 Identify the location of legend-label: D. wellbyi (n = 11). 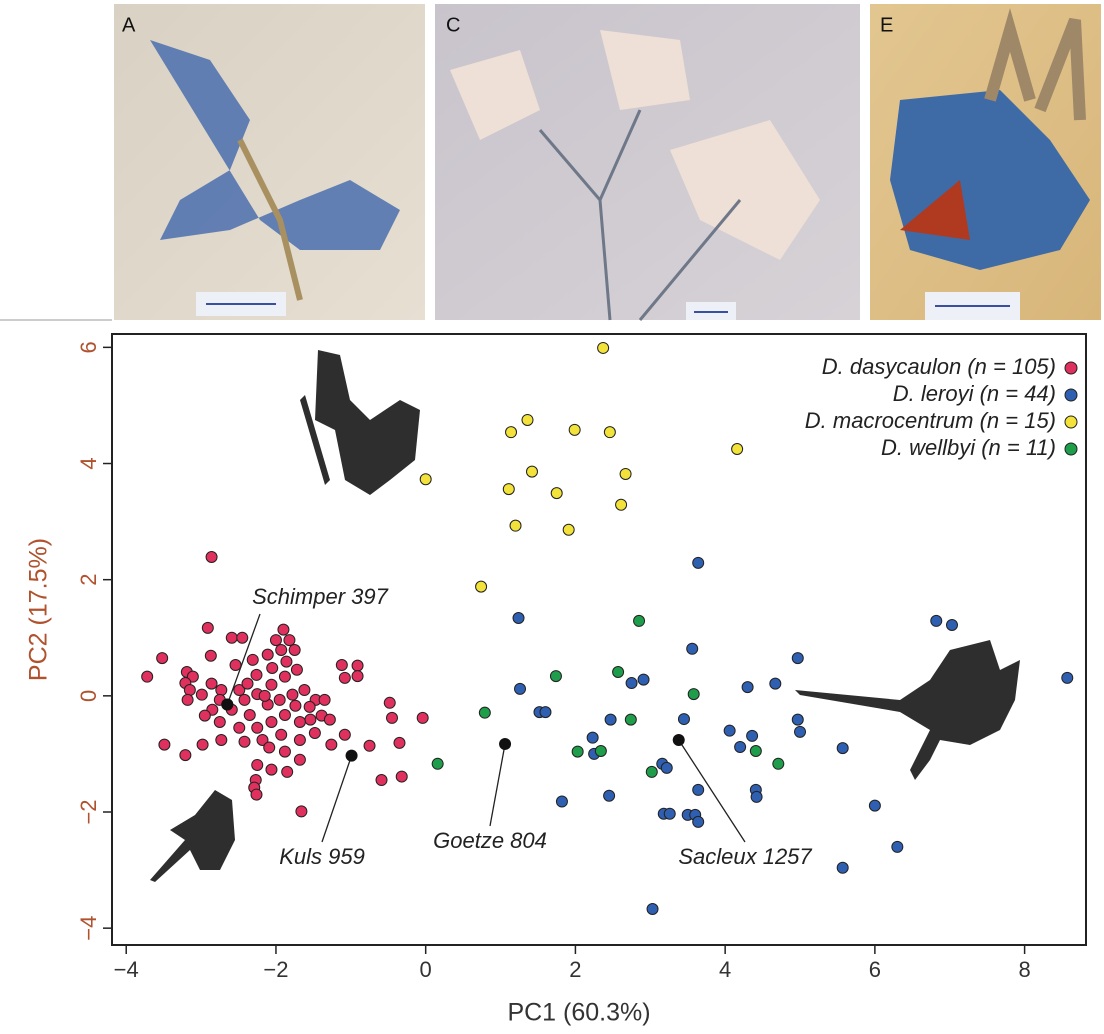
(968, 447).